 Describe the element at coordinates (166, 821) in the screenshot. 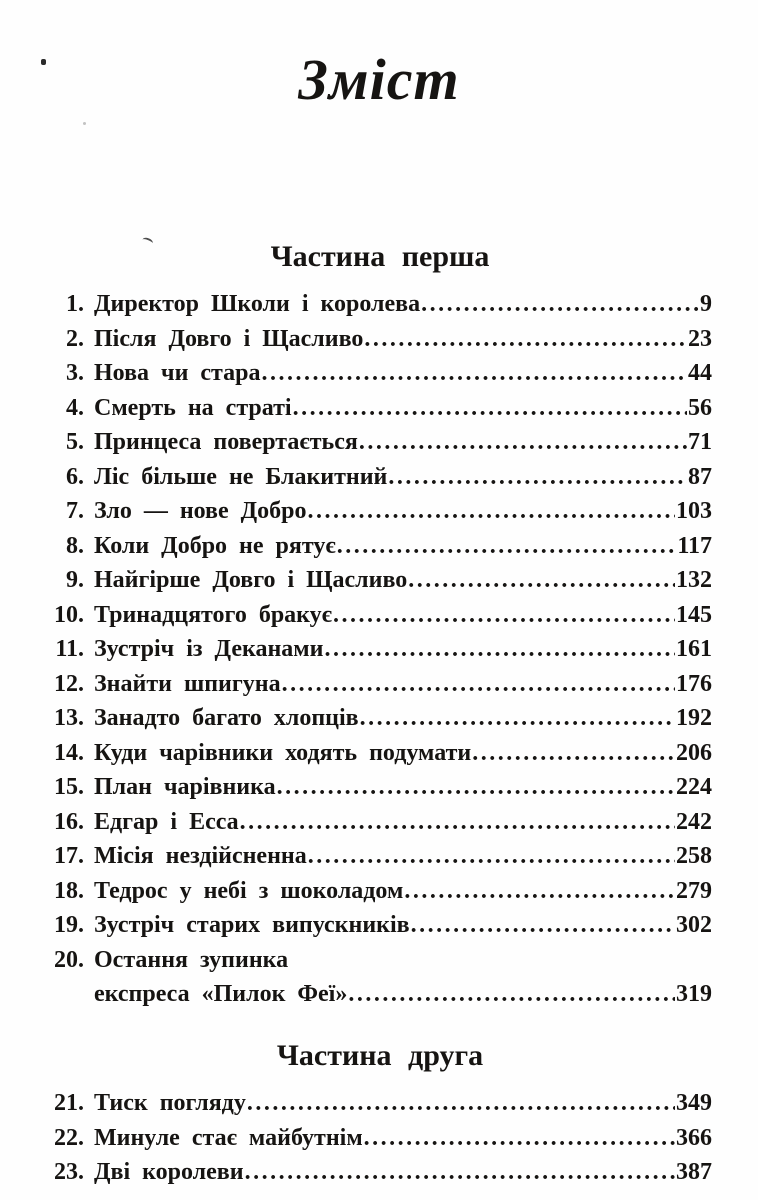

I see `chapter-title: Едгар і Есса` at that location.